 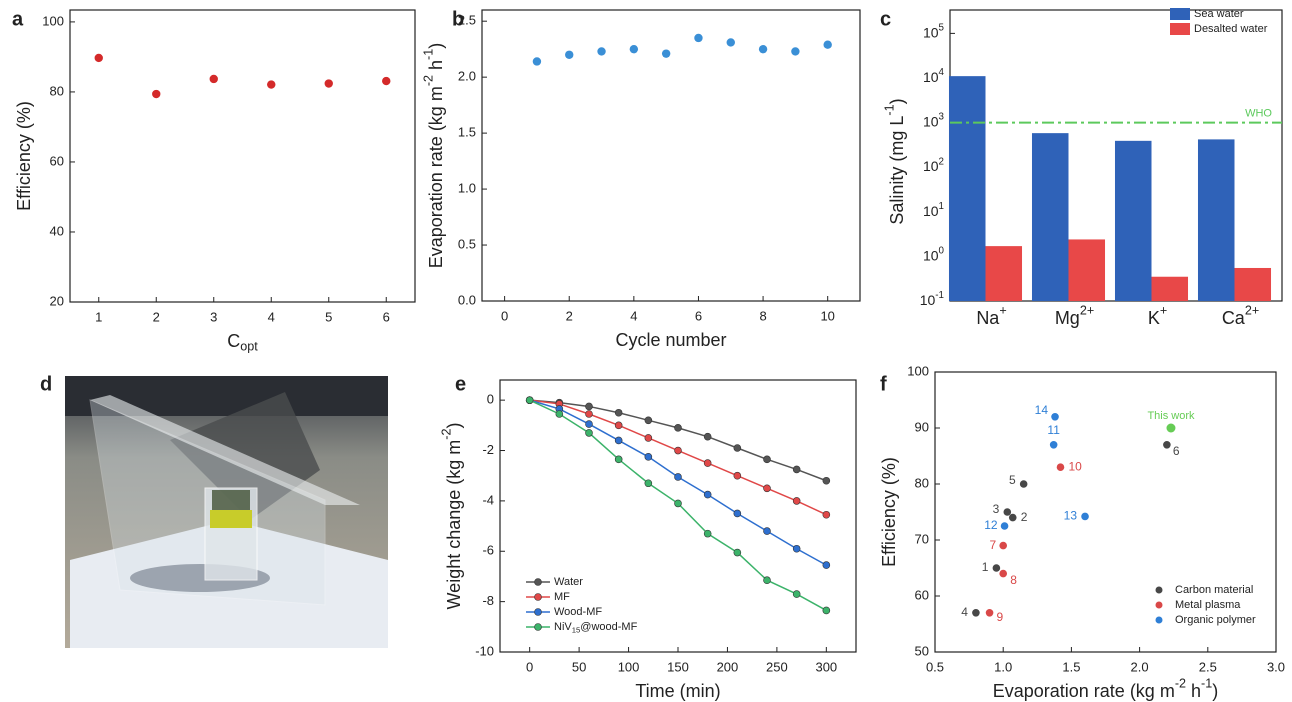 What do you see at coordinates (883, 384) in the screenshot?
I see `panel-label: f` at bounding box center [883, 384].